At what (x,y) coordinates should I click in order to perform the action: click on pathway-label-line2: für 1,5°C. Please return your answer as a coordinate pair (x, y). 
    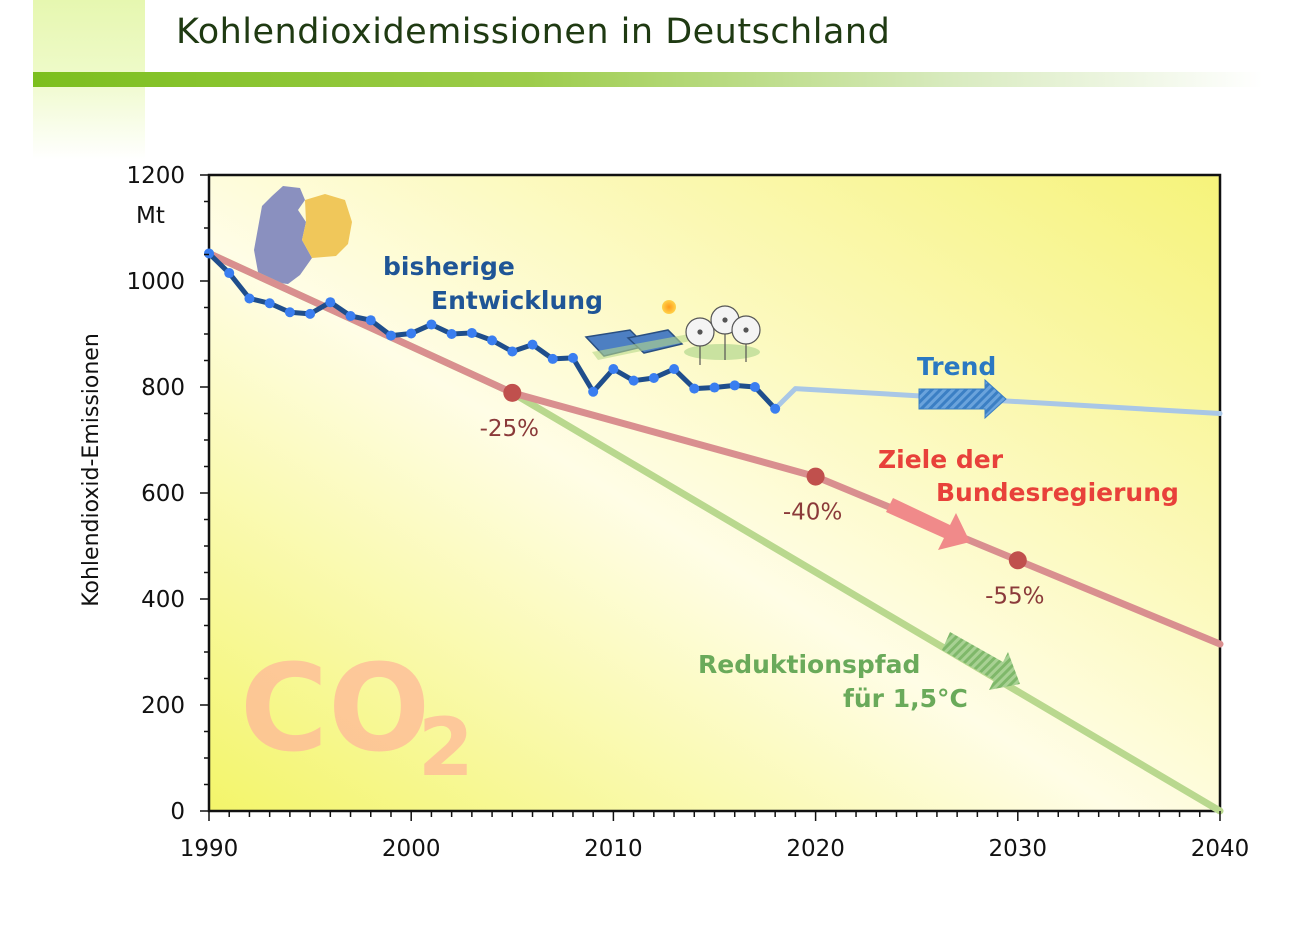
    Looking at the image, I should click on (905, 698).